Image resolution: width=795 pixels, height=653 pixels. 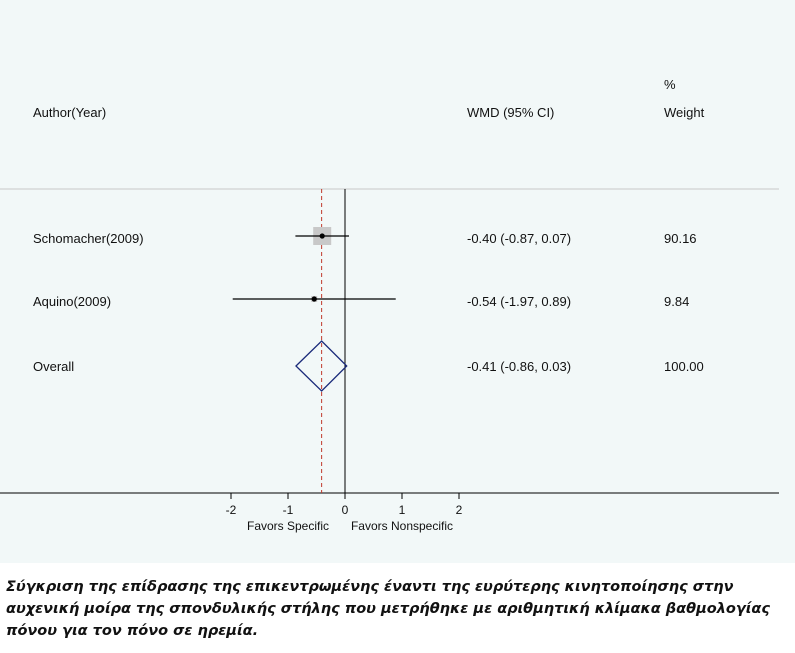 I want to click on overall-diamond, so click(x=321, y=366).